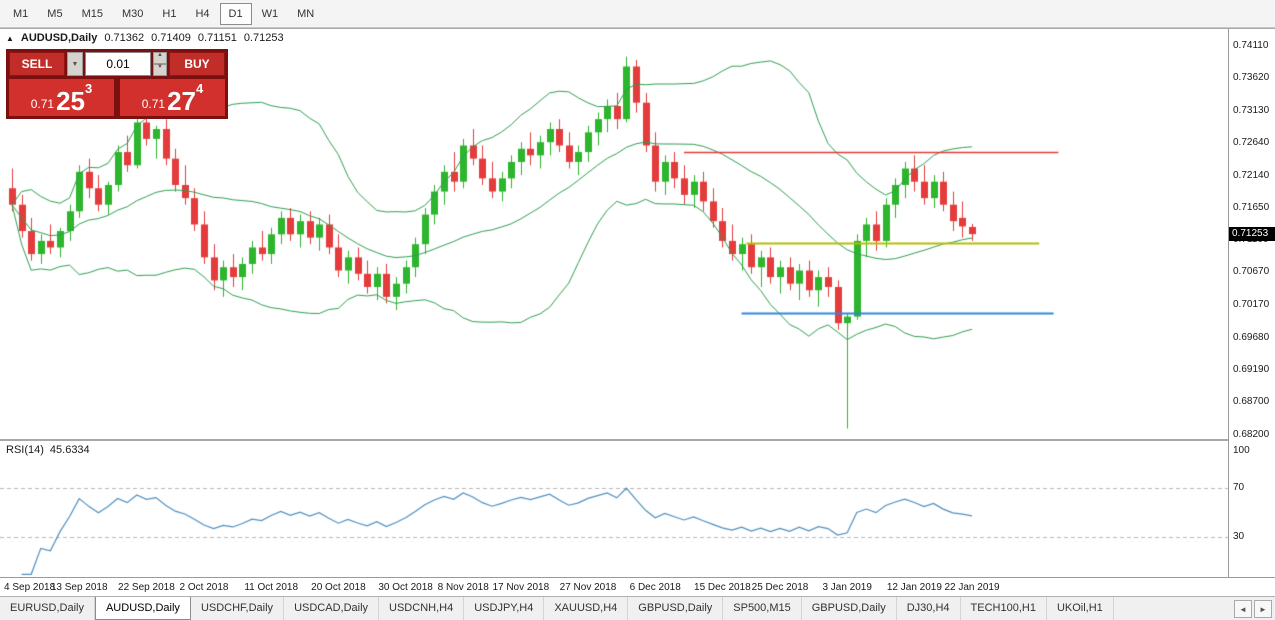  I want to click on timeframe-button-w1: W1, so click(270, 14).